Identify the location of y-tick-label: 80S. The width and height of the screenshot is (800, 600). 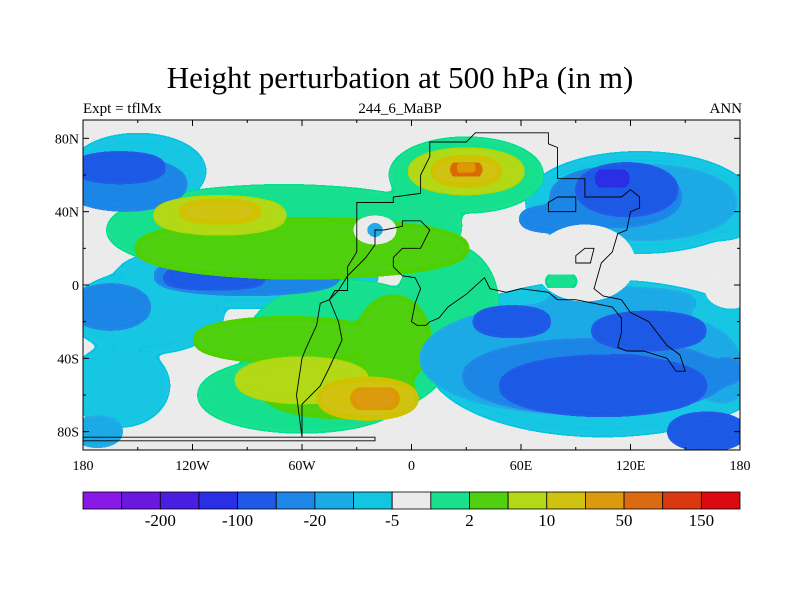
(68, 433).